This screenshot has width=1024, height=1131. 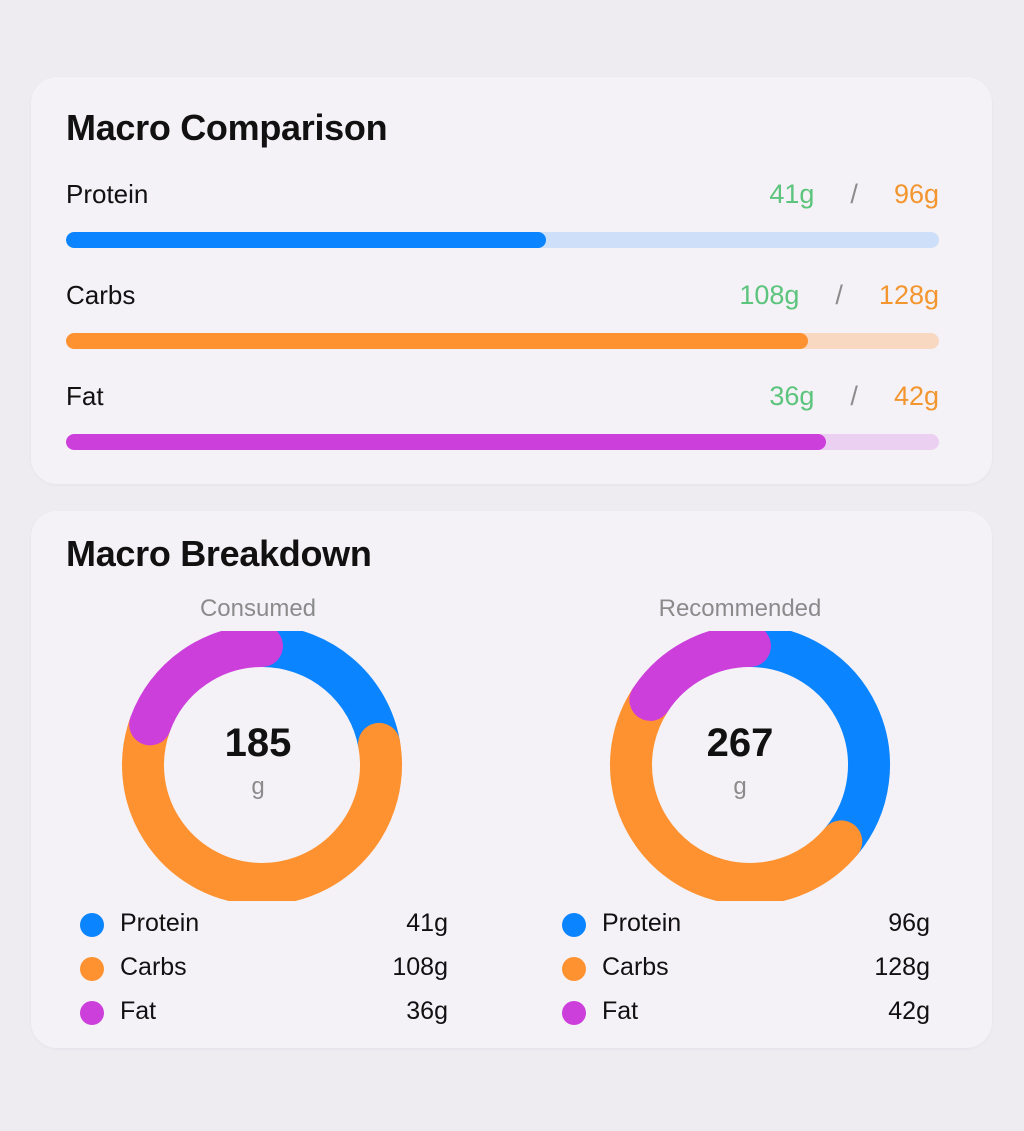 I want to click on legend-value: 36g, so click(x=427, y=1011).